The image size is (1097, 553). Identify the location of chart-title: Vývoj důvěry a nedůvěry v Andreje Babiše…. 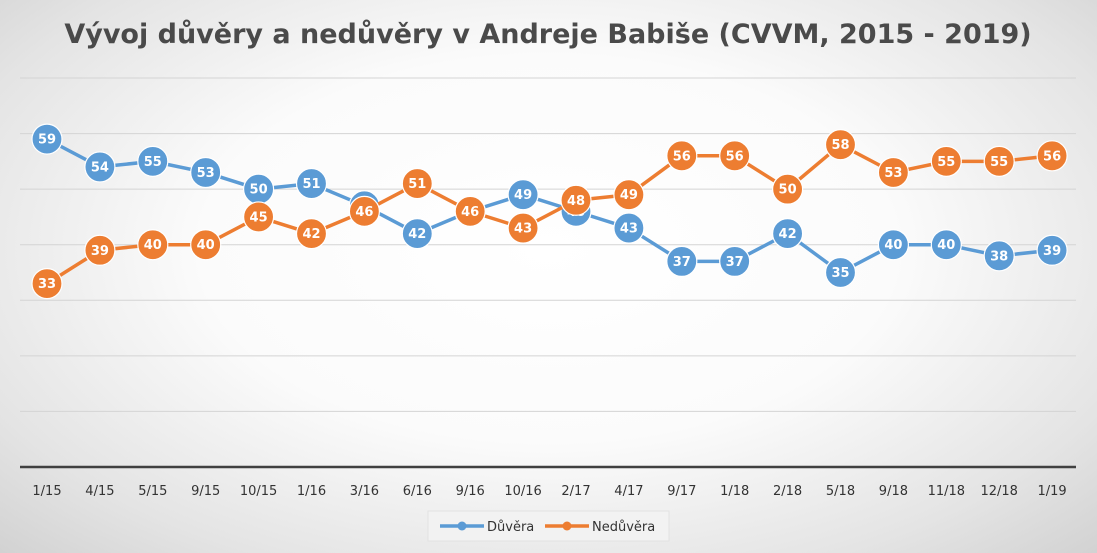
(547, 34).